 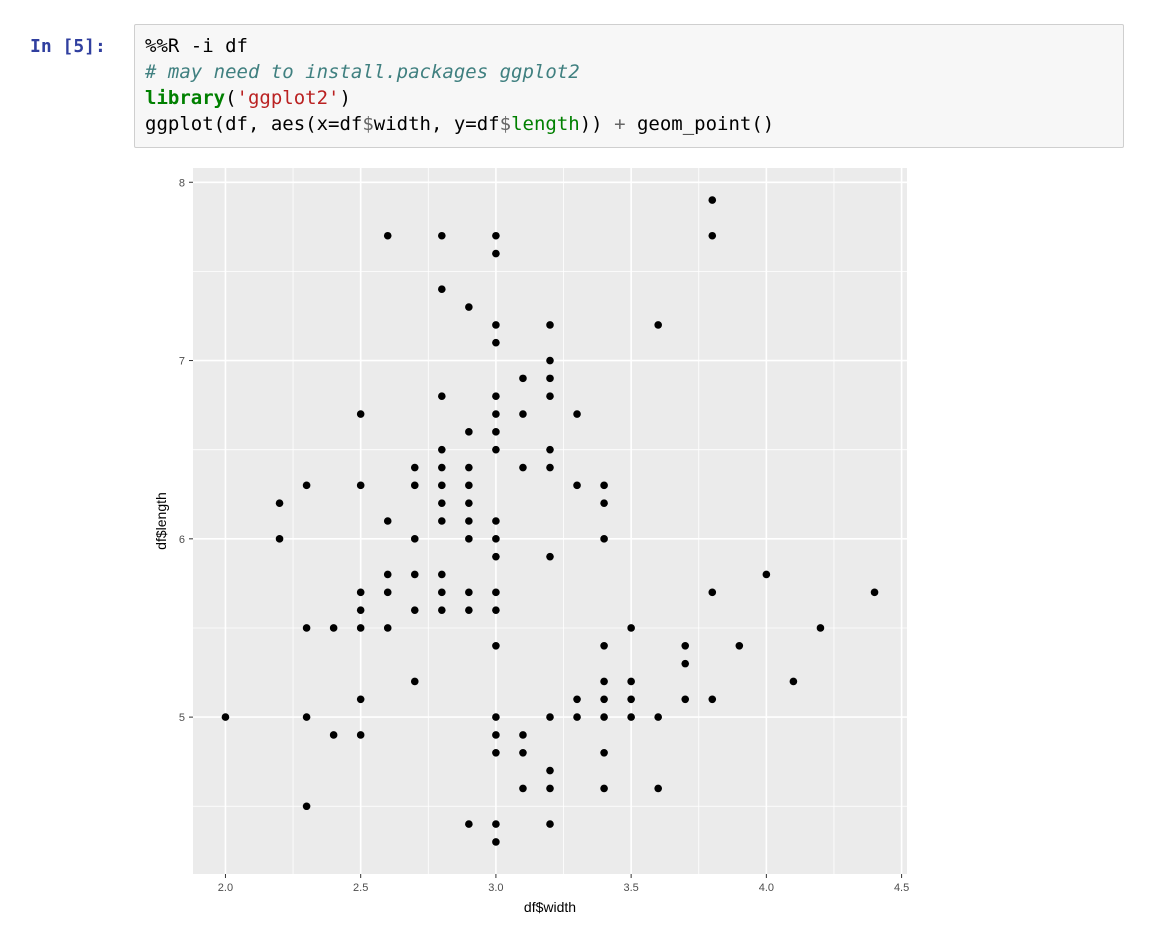 What do you see at coordinates (231, 98) in the screenshot?
I see `paren-open: (` at bounding box center [231, 98].